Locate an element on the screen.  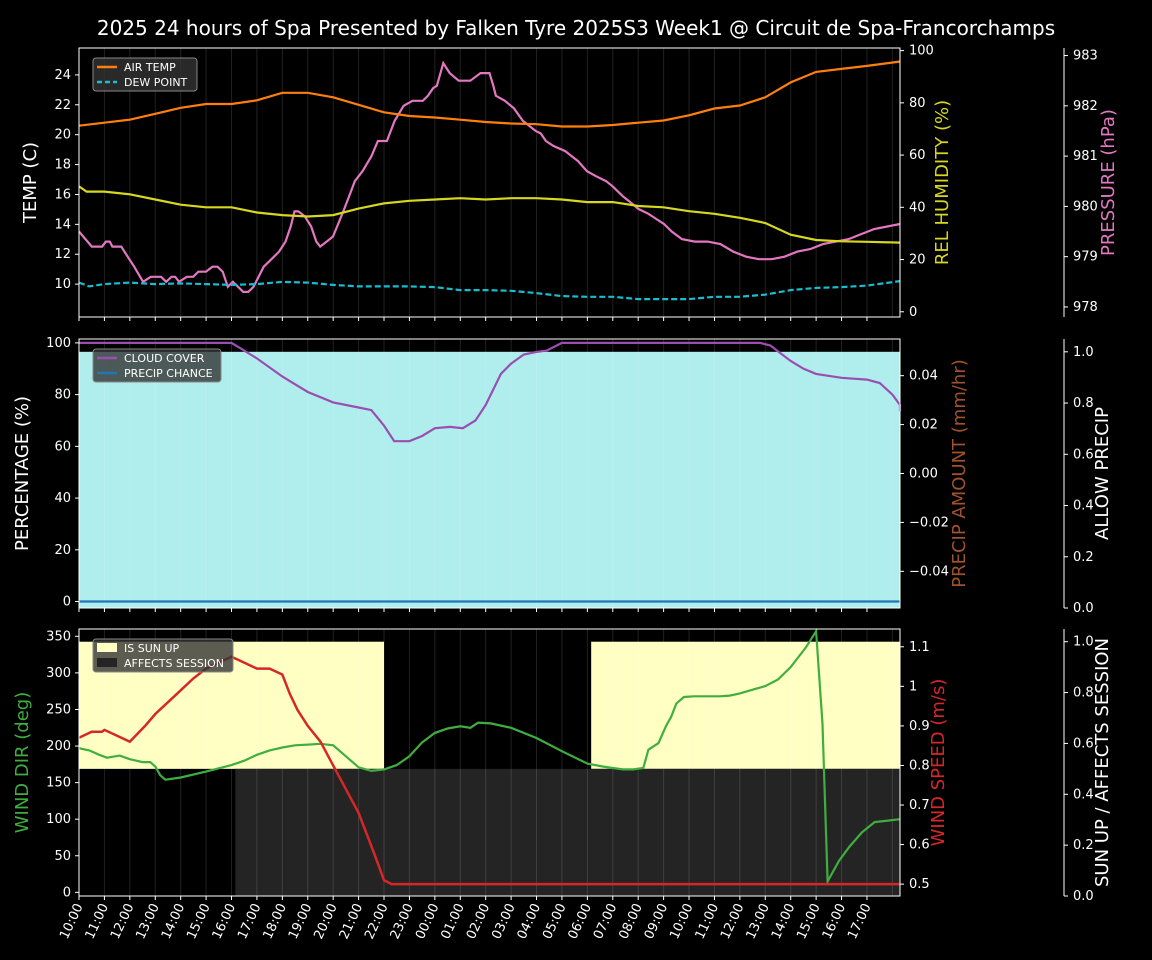
y-tick-label: 18 is located at coordinates (62, 165).